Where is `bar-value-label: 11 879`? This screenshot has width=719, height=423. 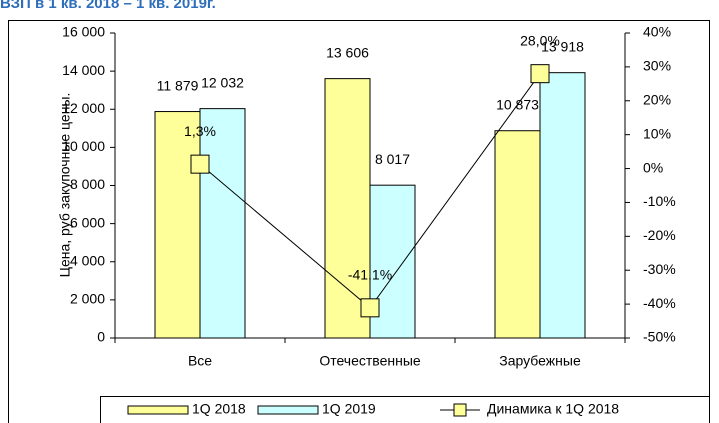
bar-value-label: 11 879 is located at coordinates (178, 85).